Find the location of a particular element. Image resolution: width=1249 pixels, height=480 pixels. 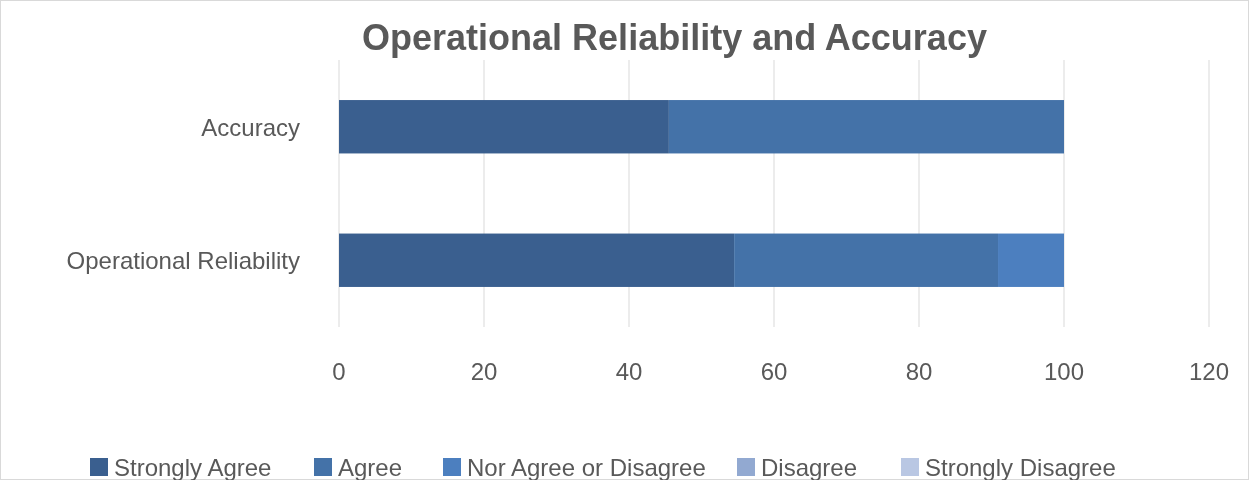

x-tick-label: 20 is located at coordinates (484, 371).